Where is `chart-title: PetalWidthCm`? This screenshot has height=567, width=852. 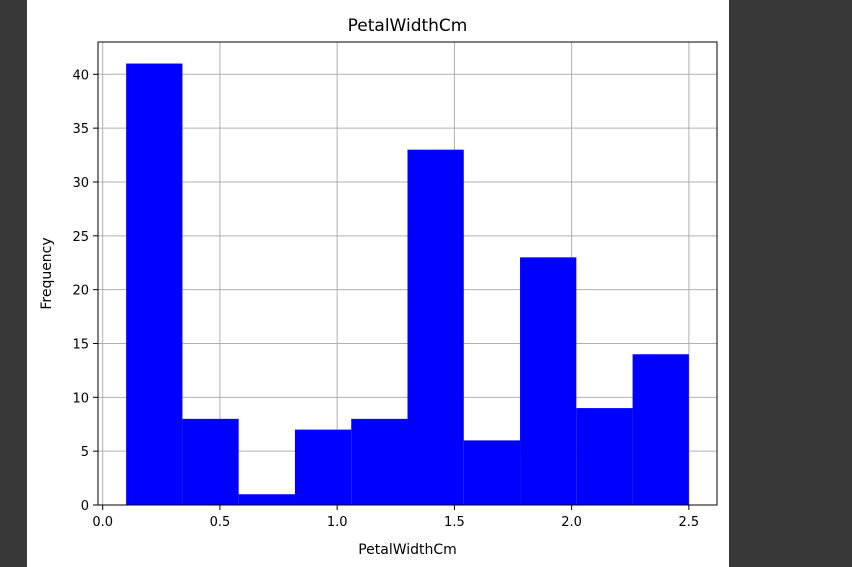
chart-title: PetalWidthCm is located at coordinates (408, 26).